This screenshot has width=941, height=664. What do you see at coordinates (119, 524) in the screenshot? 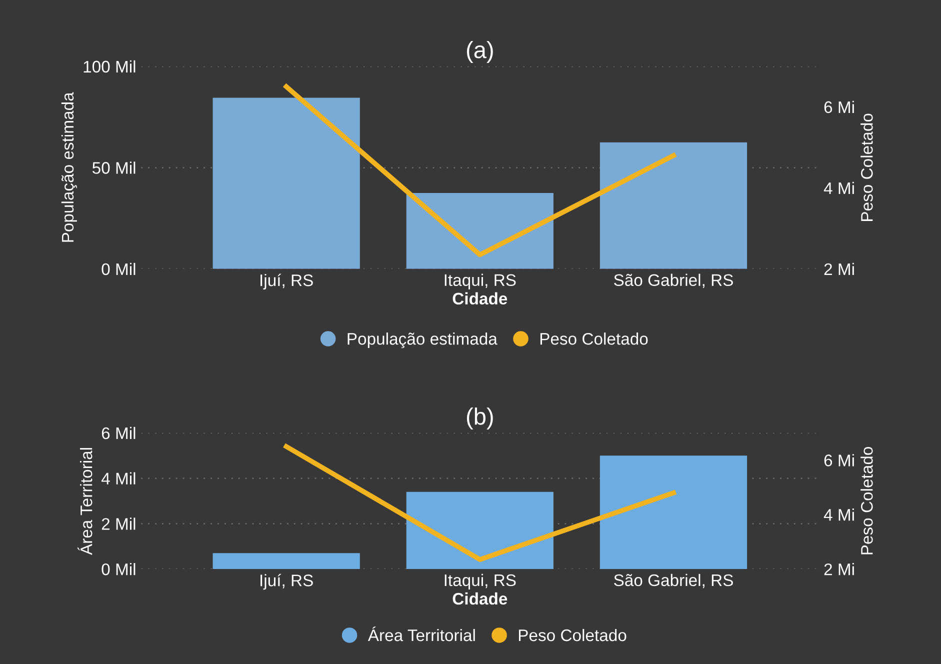
I see `y-tick-label: 2 Mil` at bounding box center [119, 524].